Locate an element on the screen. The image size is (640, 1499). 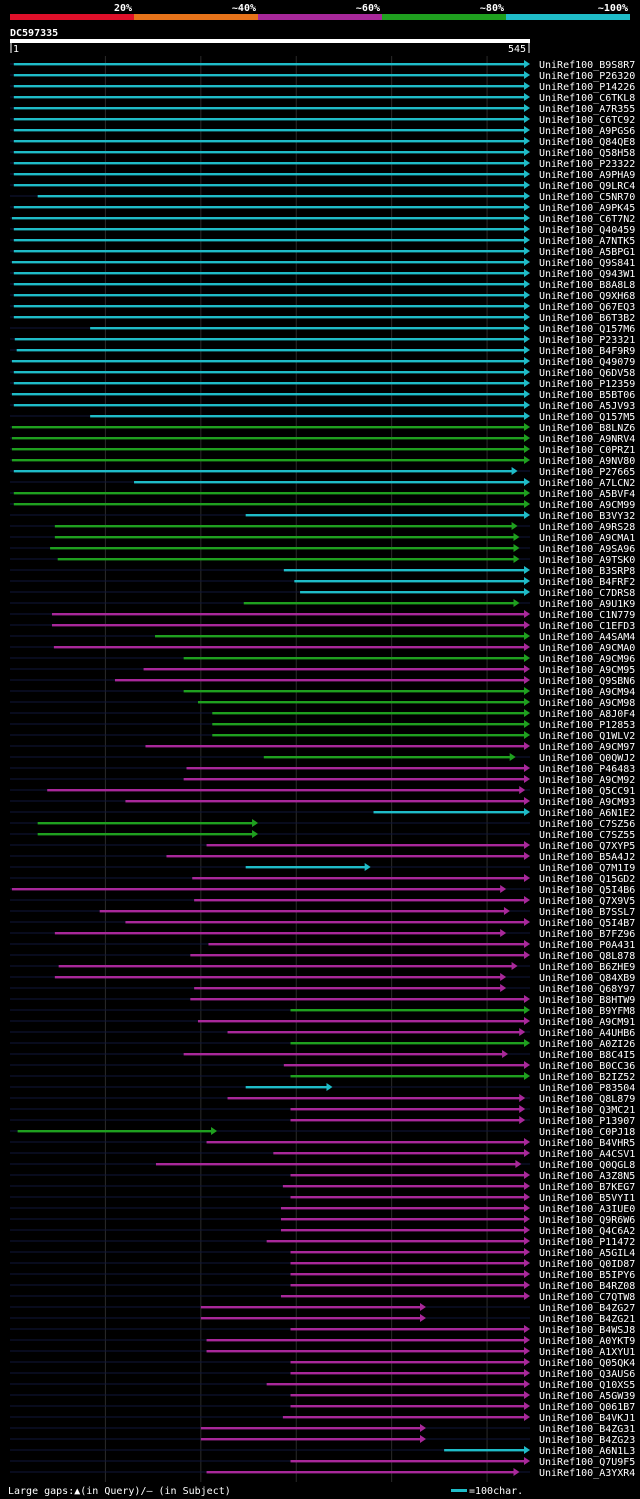
hit-row: UniRef100_B8HTW9 is located at coordinates (322, 1000).